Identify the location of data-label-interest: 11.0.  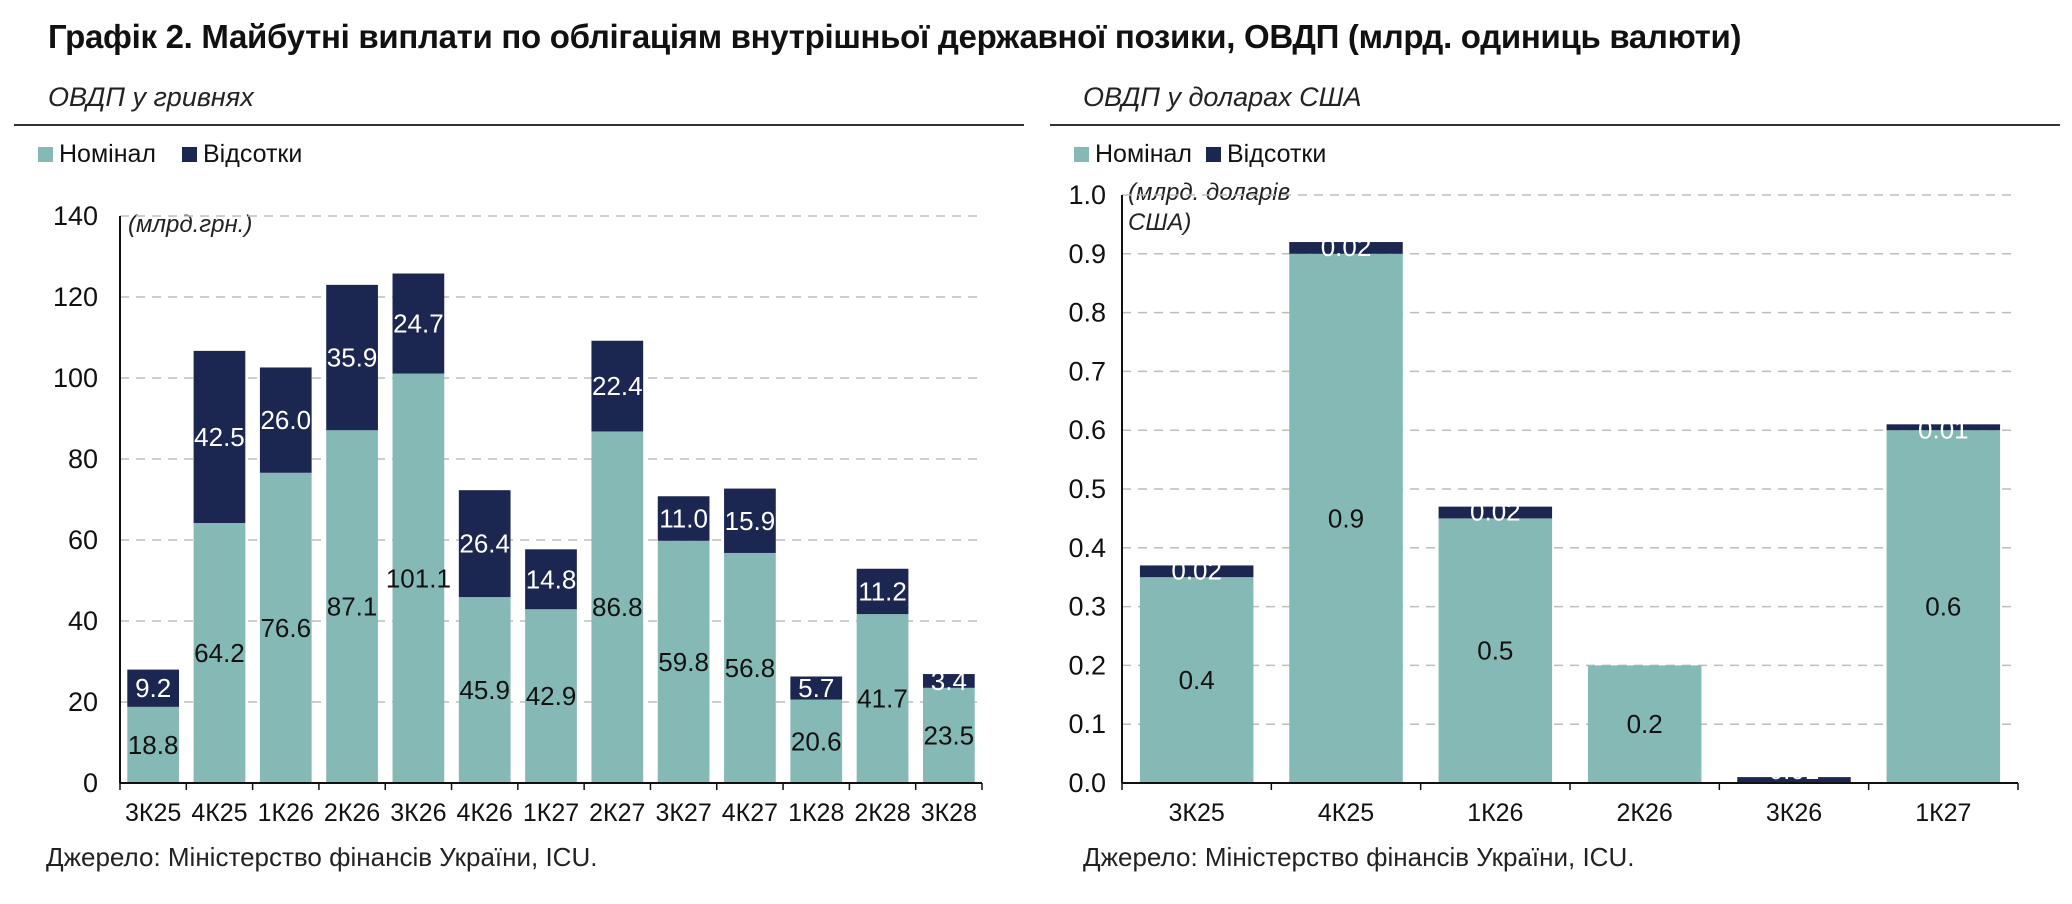
(683, 519).